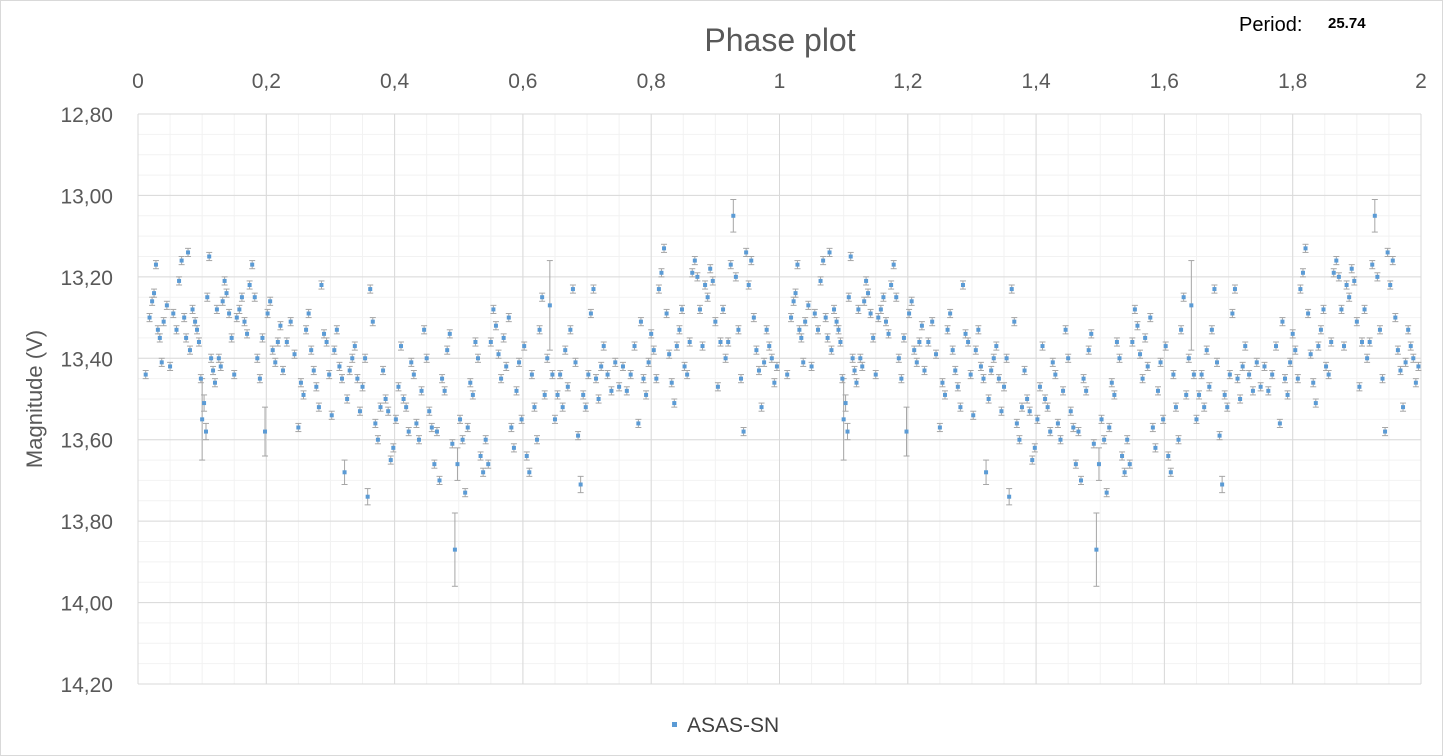 This screenshot has width=1443, height=756. I want to click on y-tick-label: 13,00, so click(86, 196).